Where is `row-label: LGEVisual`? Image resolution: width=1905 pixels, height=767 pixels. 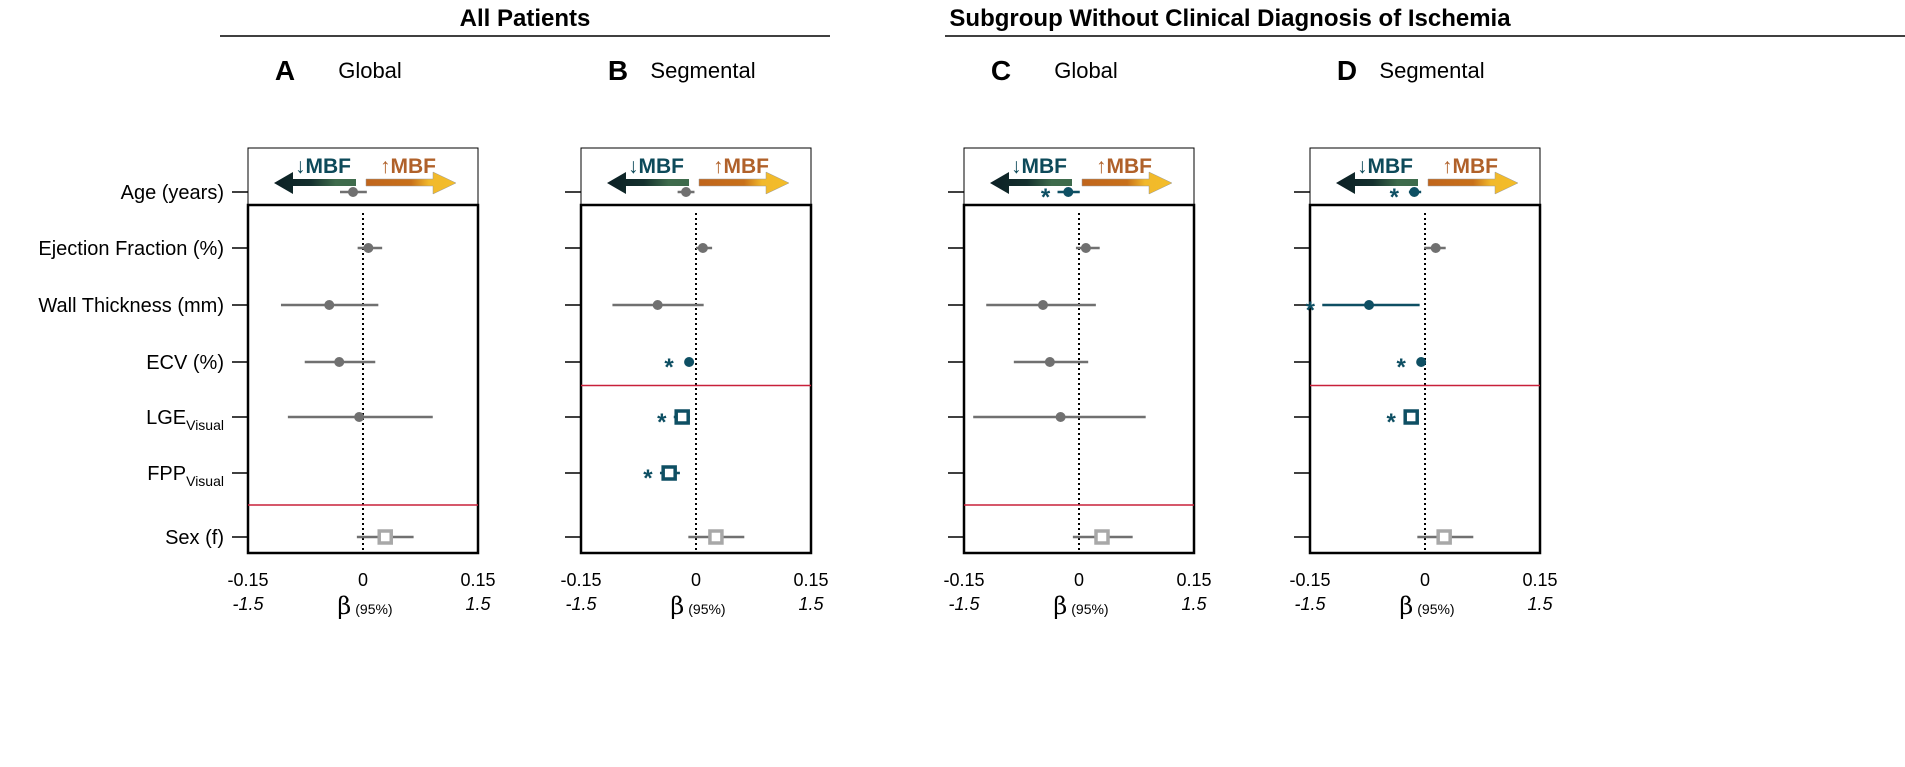
row-label: LGEVisual is located at coordinates (185, 420).